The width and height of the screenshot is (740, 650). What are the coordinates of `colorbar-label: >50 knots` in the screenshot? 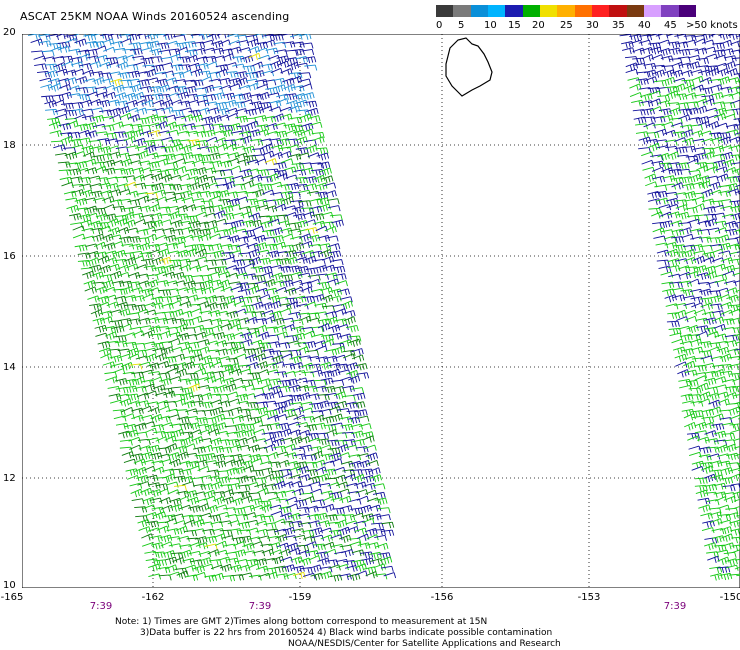 It's located at (712, 25).